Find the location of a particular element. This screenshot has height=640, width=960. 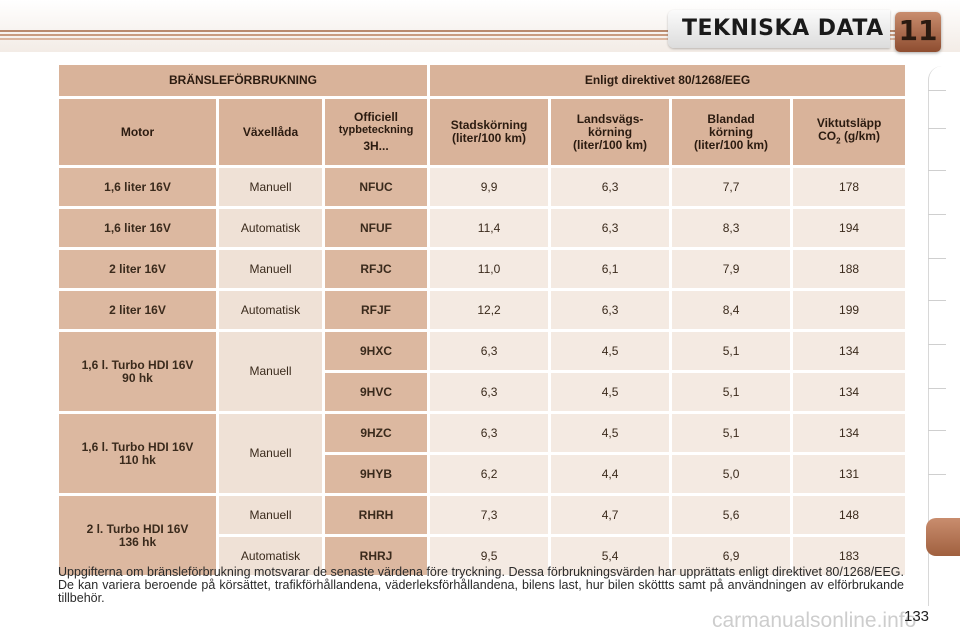

motor-cell: 2 liter 16V is located at coordinates (137, 269).